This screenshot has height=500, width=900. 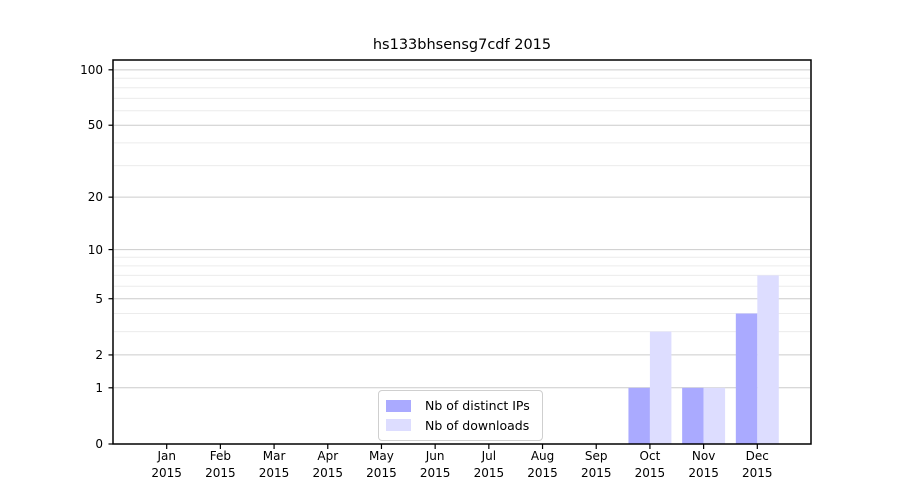 What do you see at coordinates (91, 69) in the screenshot?
I see `y-axis-tick-label: 100` at bounding box center [91, 69].